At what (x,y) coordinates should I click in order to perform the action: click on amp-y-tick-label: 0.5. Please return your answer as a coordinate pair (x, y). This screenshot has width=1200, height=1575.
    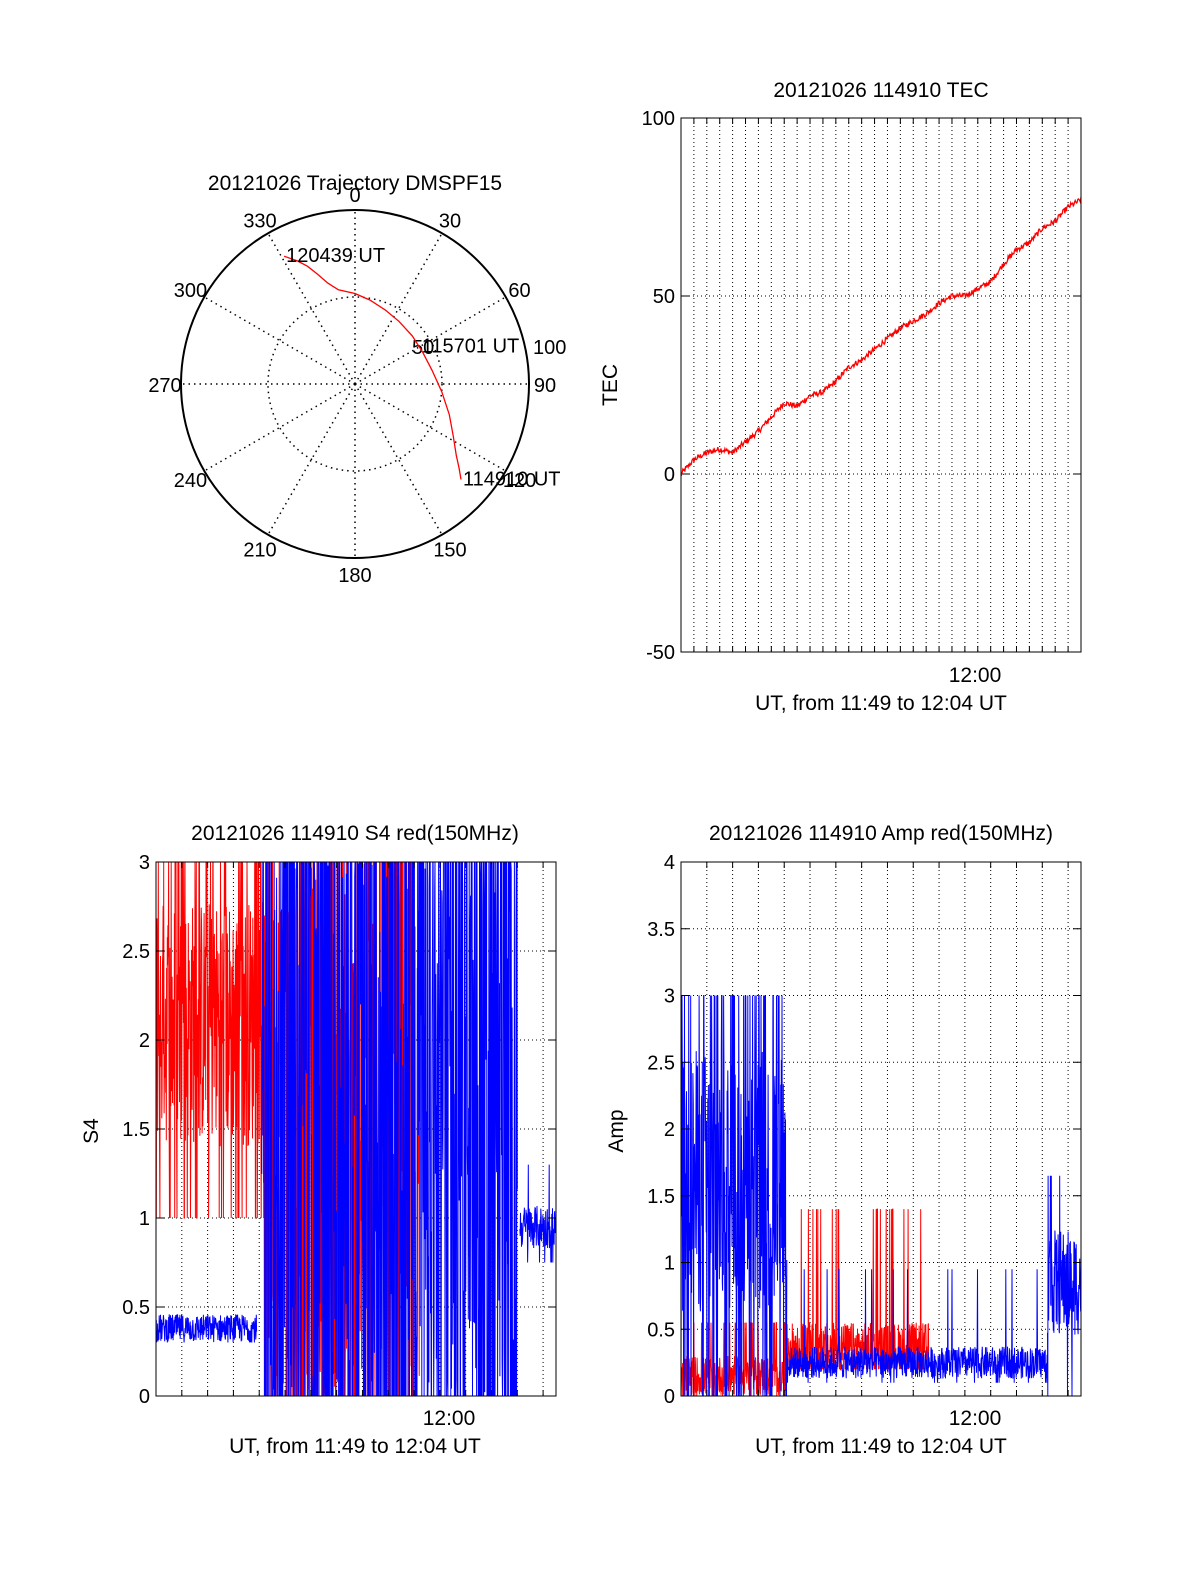
    Looking at the image, I should click on (661, 1330).